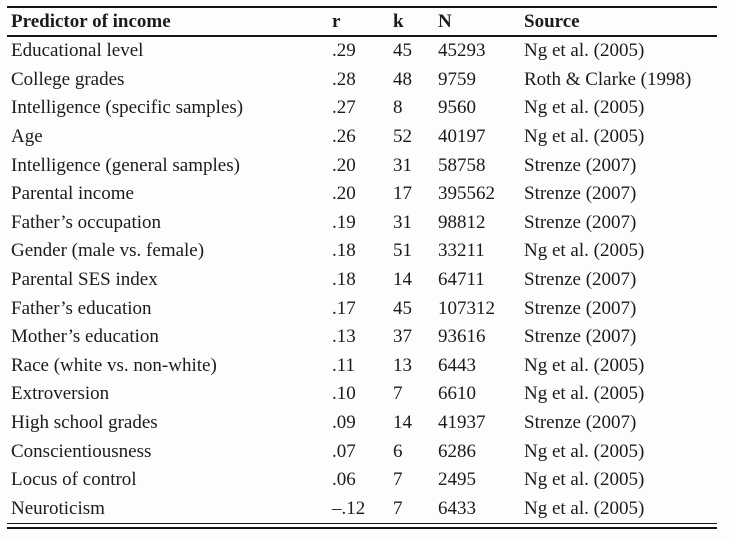 The width and height of the screenshot is (729, 539). What do you see at coordinates (402, 222) in the screenshot?
I see `cell-k: 31` at bounding box center [402, 222].